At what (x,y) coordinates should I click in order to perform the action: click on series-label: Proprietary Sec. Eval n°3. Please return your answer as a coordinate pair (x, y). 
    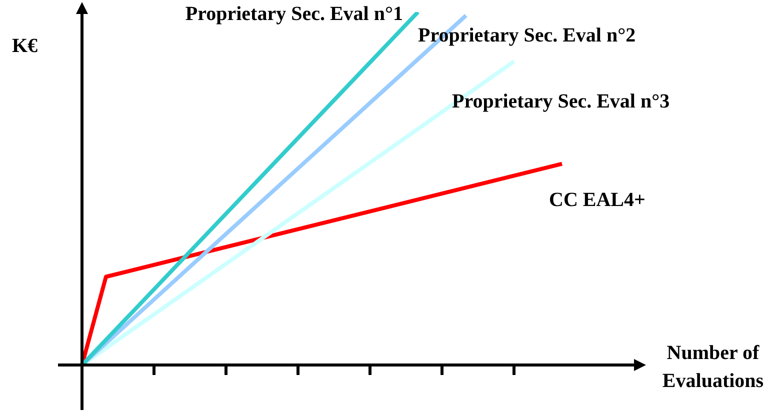
    Looking at the image, I should click on (561, 101).